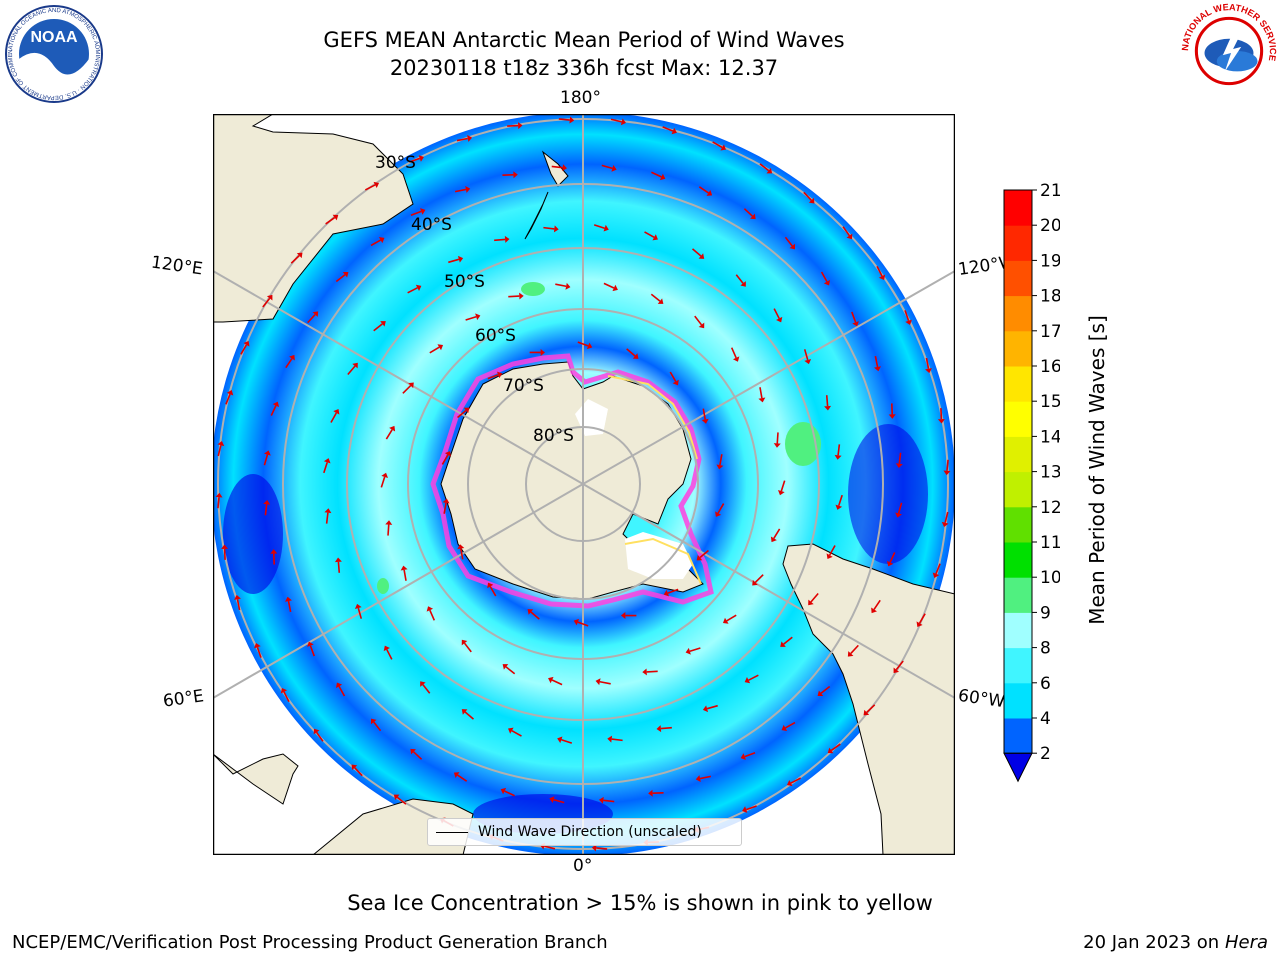 Image resolution: width=1280 pixels, height=960 pixels. Describe the element at coordinates (431, 225) in the screenshot. I see `lat-label-40s: 40°S` at that location.